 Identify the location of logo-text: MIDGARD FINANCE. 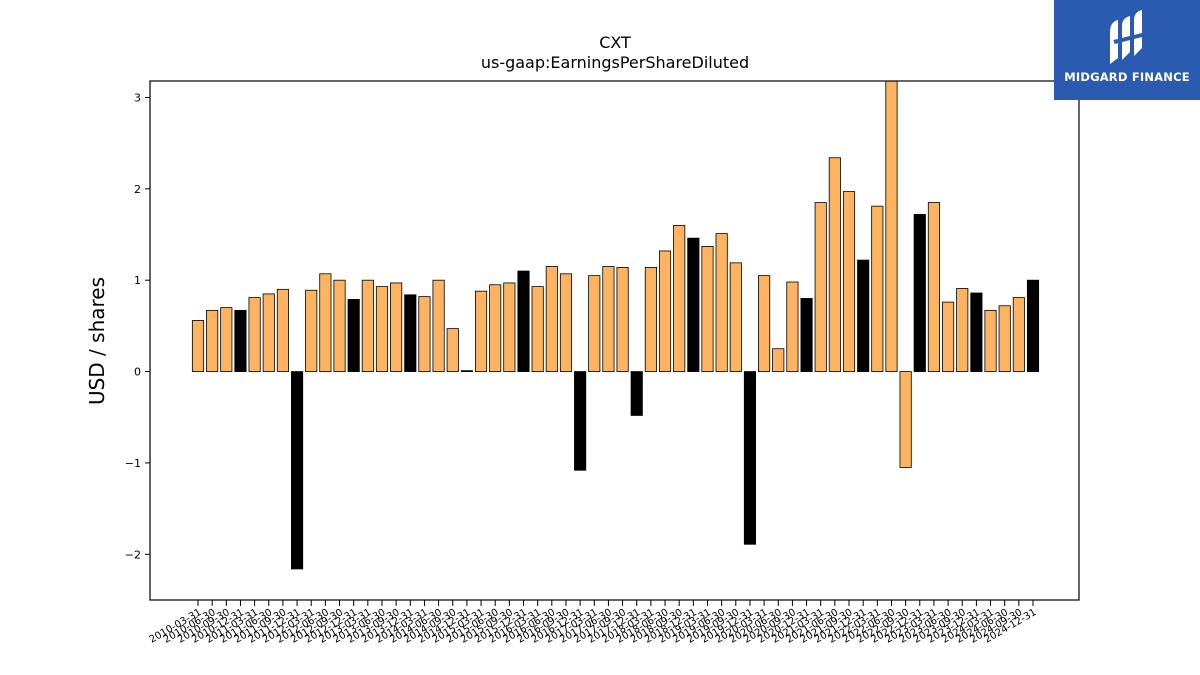
(1127, 77).